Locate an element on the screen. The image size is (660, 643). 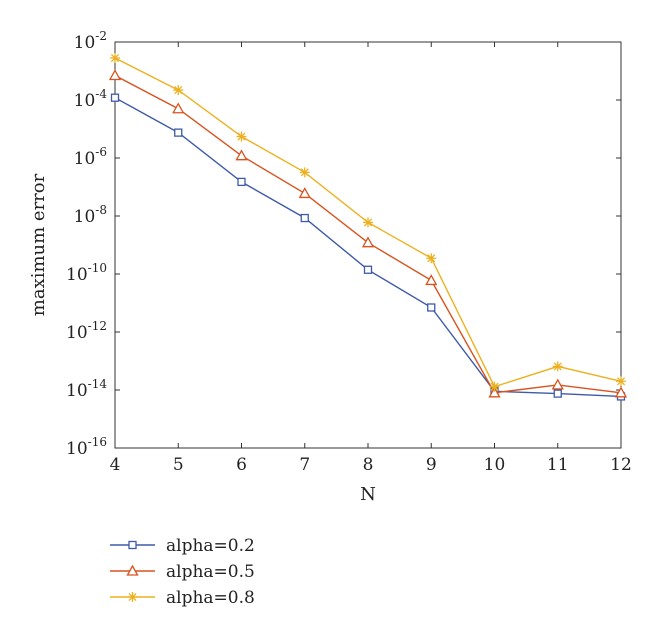
y-tick-label: 10⁻⁸ is located at coordinates (90, 215).